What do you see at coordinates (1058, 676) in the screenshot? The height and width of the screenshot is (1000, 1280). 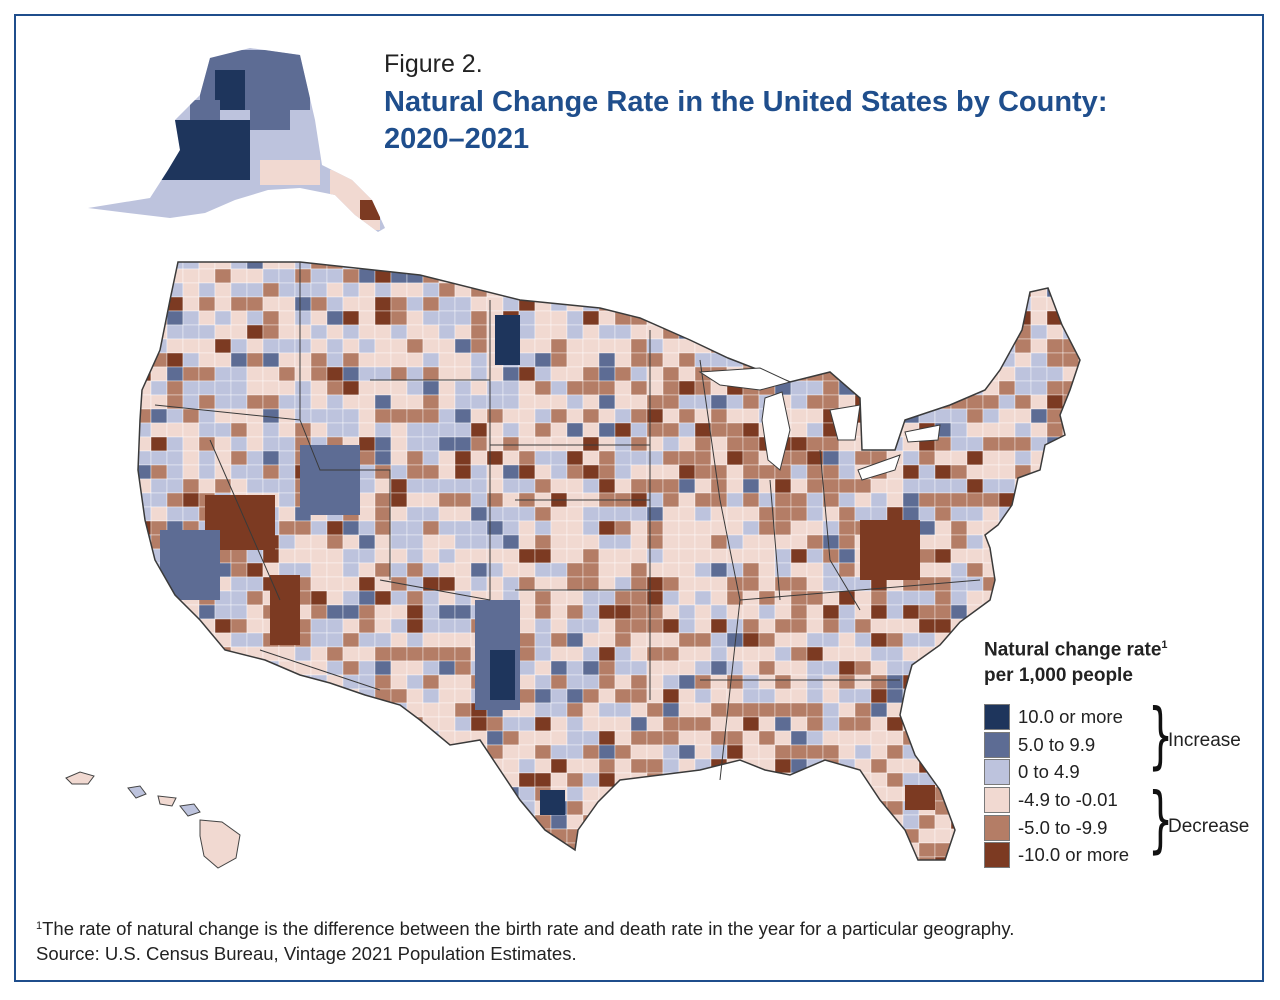 I see `legend-title-line2: per 1,000 people` at bounding box center [1058, 676].